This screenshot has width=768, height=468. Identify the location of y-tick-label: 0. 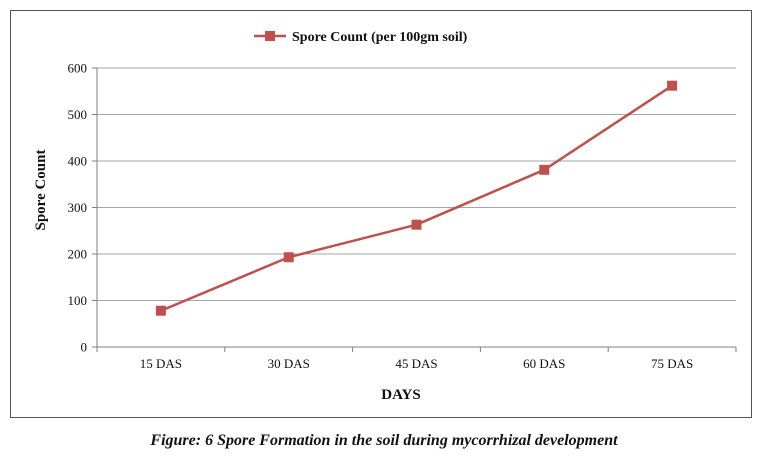
(84, 347).